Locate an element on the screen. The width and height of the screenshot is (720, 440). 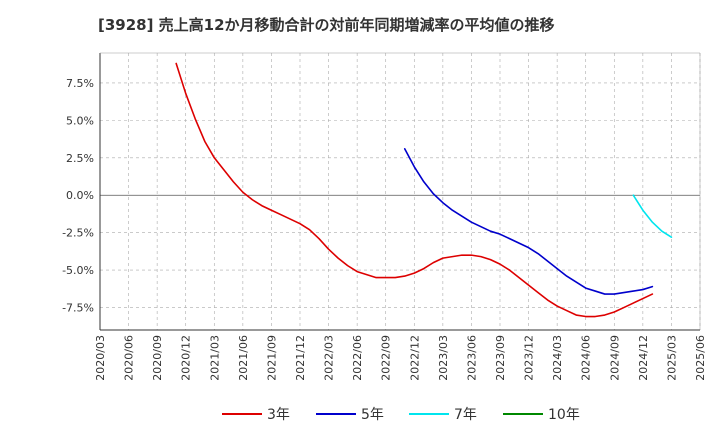
legend: 3年 5年 7年 10年 is located at coordinates (401, 415).